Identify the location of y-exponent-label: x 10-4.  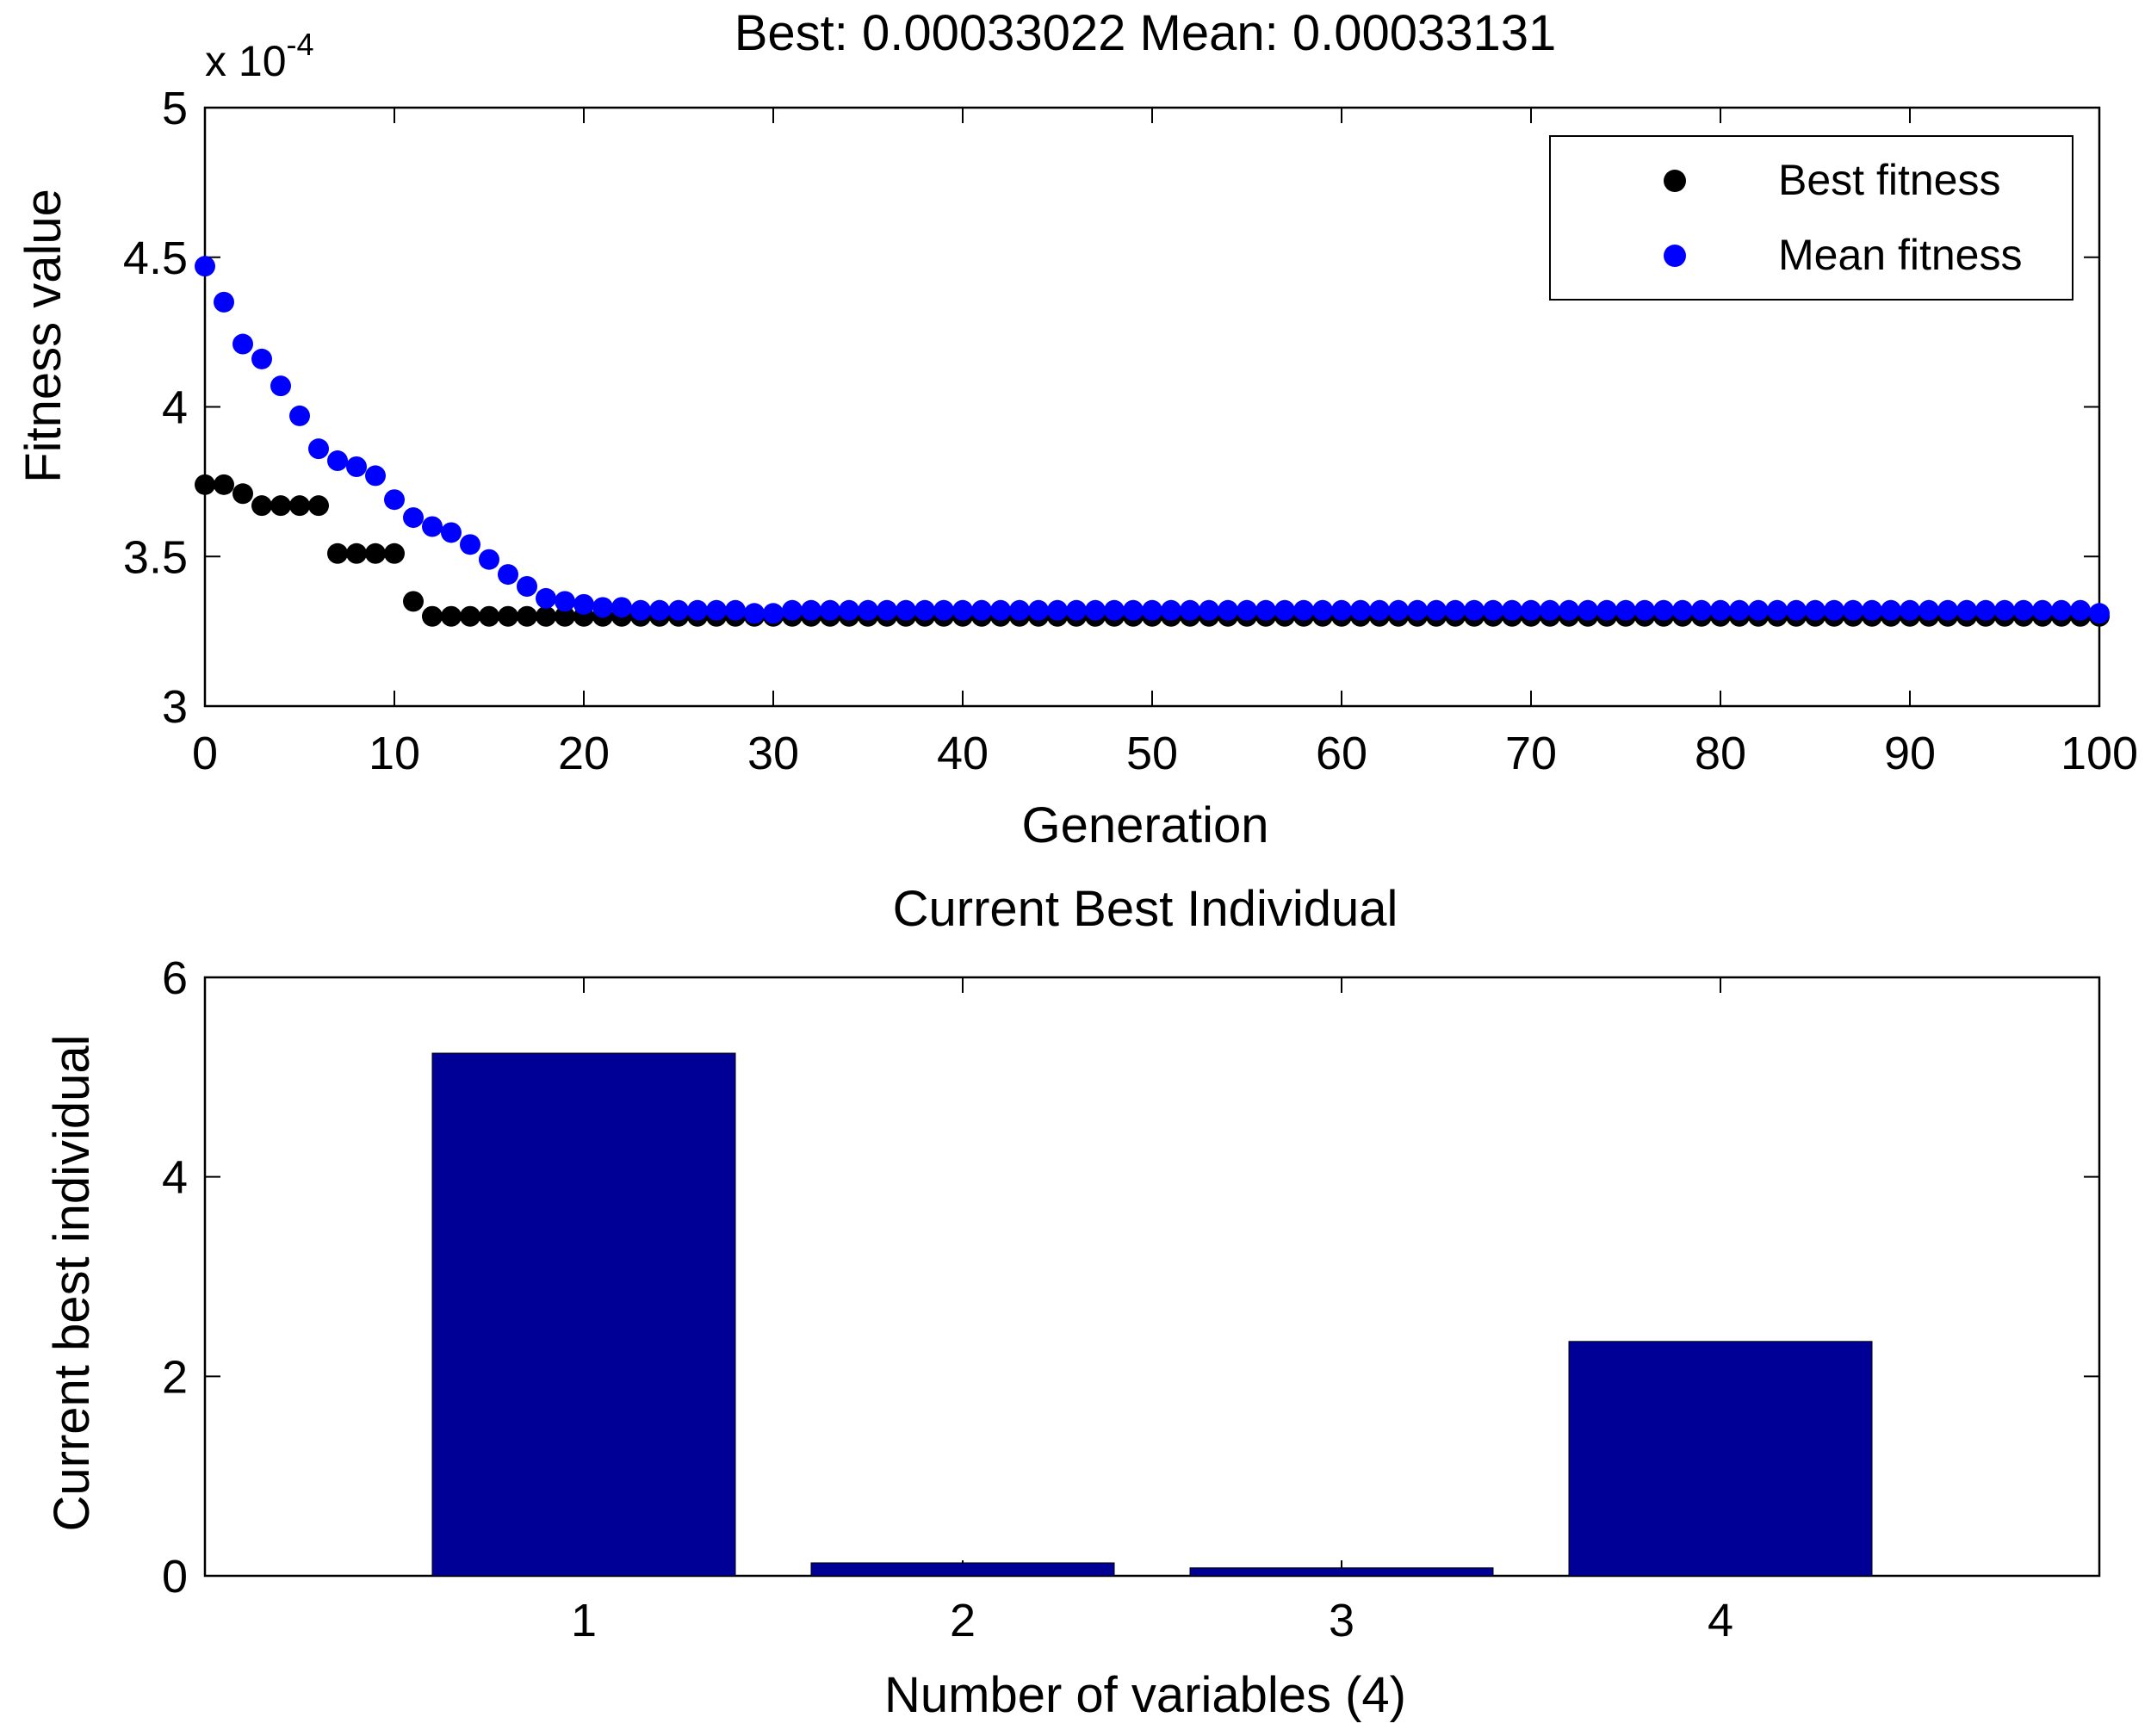
(259, 56).